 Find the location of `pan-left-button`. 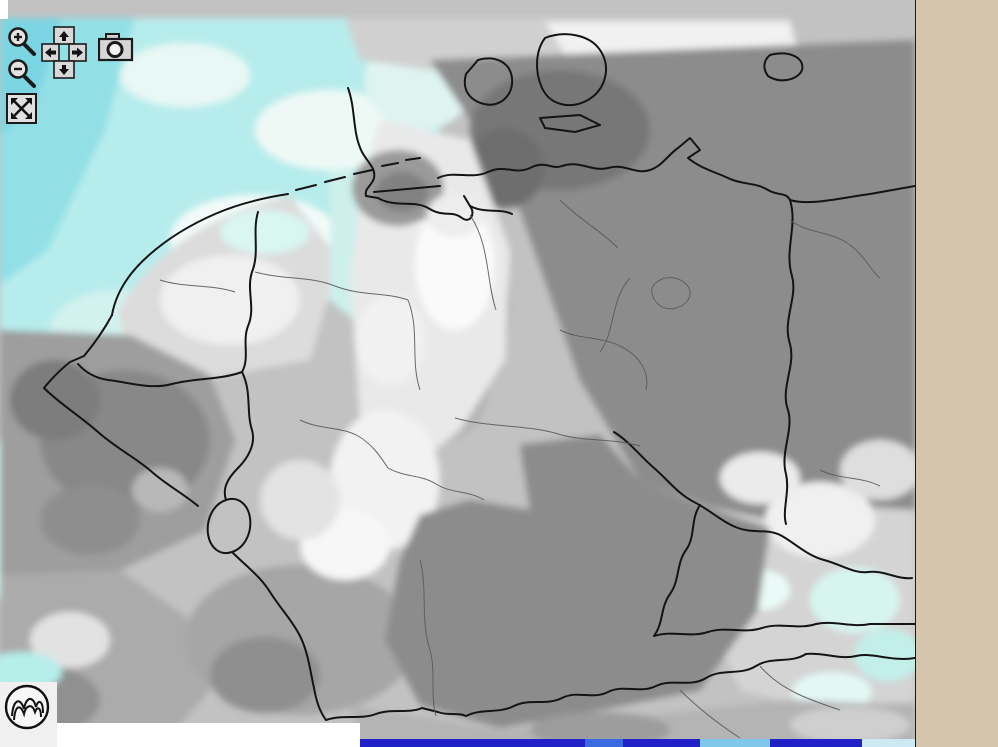

pan-left-button is located at coordinates (50, 52).